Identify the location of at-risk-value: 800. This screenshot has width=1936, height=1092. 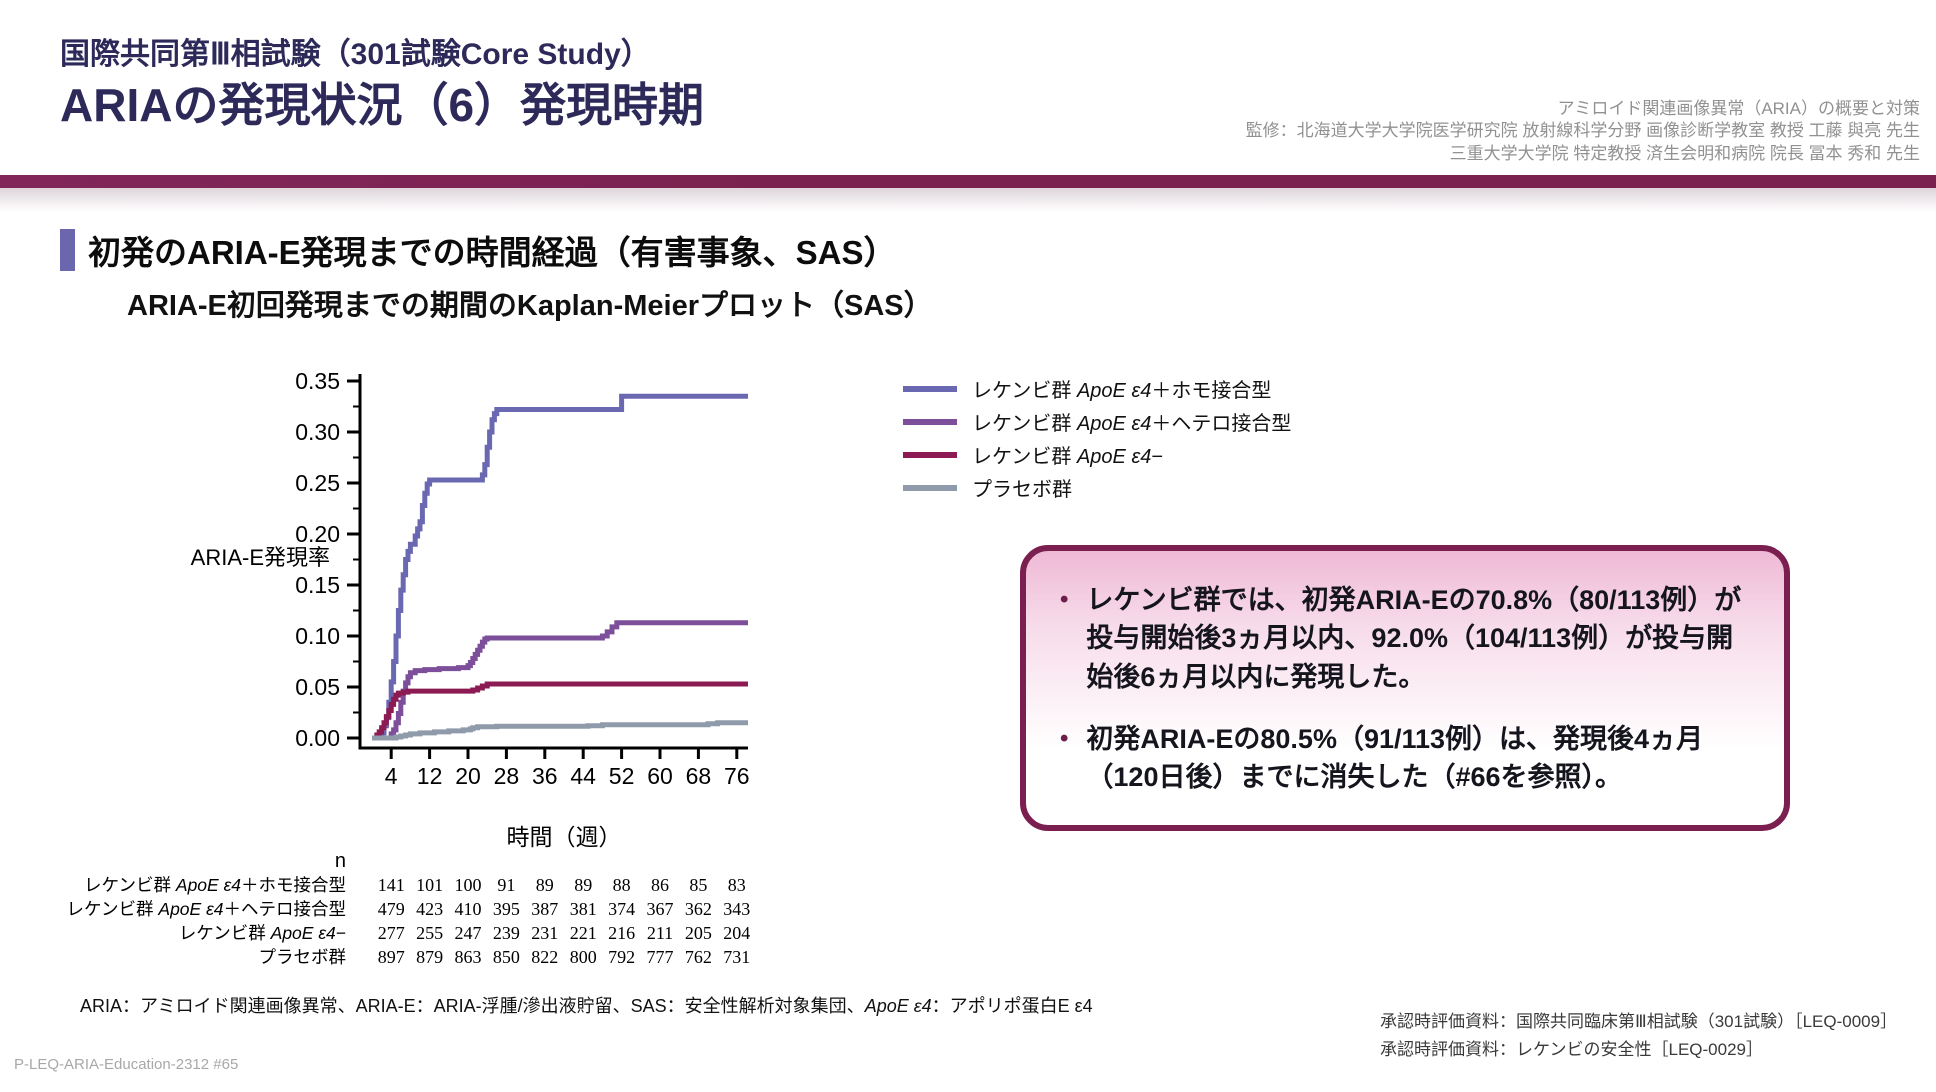
(583, 957).